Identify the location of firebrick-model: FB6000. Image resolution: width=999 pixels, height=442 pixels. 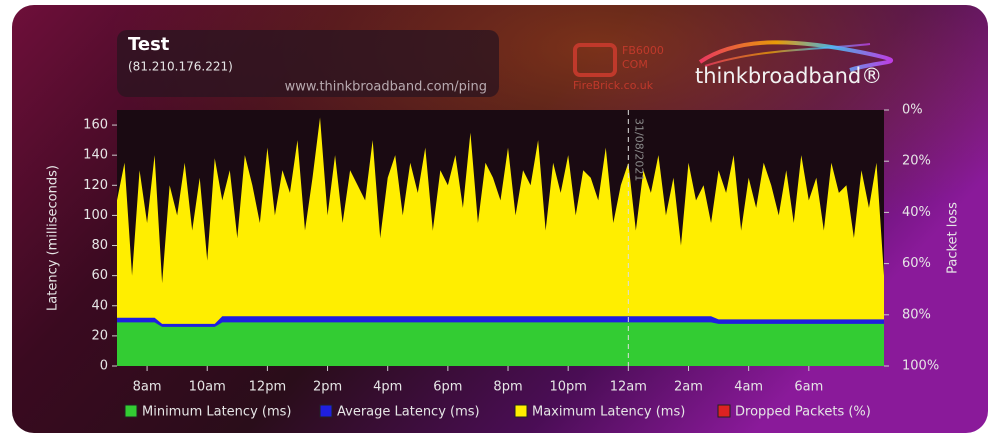
(643, 50).